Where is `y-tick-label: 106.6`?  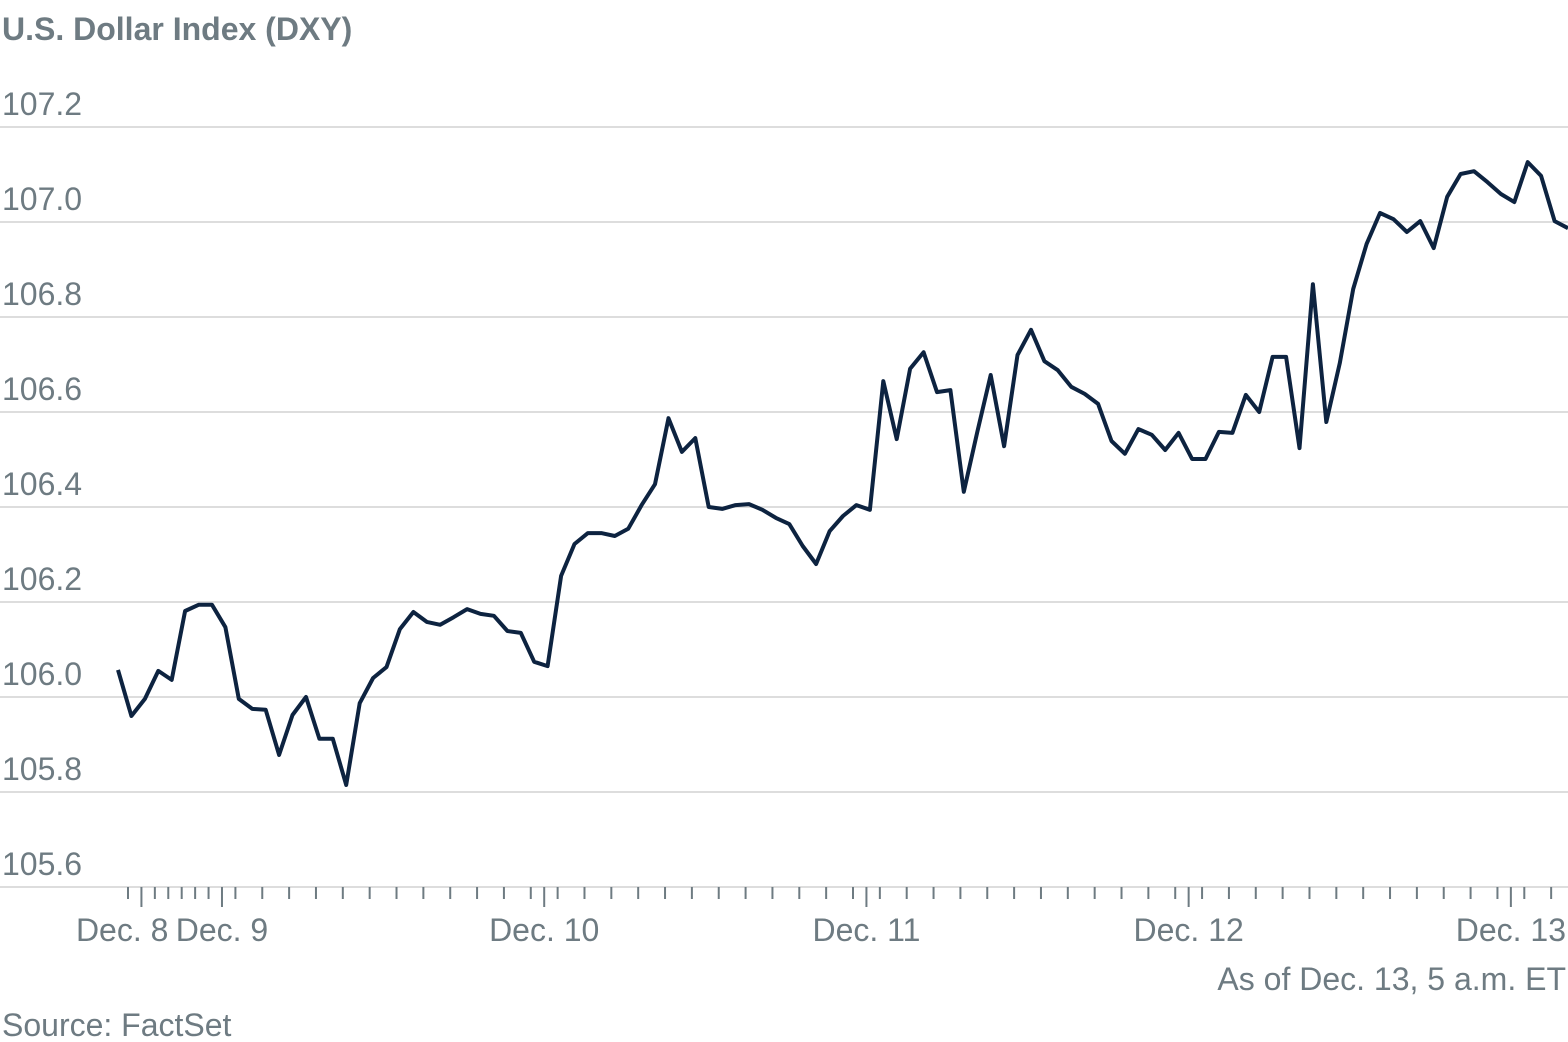
y-tick-label: 106.6 is located at coordinates (42, 389).